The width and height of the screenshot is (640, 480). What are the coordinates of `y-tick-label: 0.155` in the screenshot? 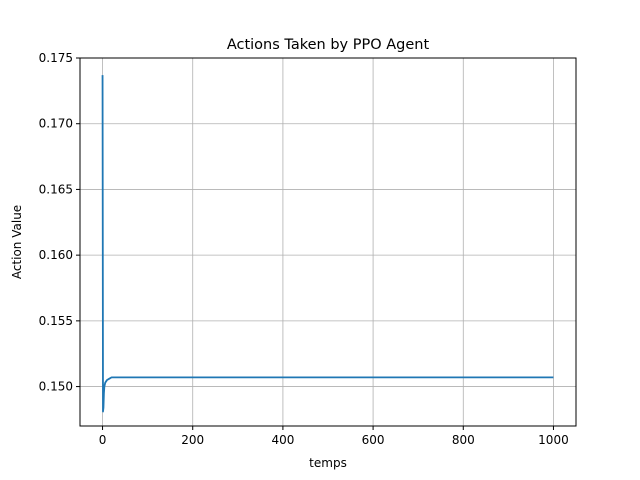 It's located at (56, 321).